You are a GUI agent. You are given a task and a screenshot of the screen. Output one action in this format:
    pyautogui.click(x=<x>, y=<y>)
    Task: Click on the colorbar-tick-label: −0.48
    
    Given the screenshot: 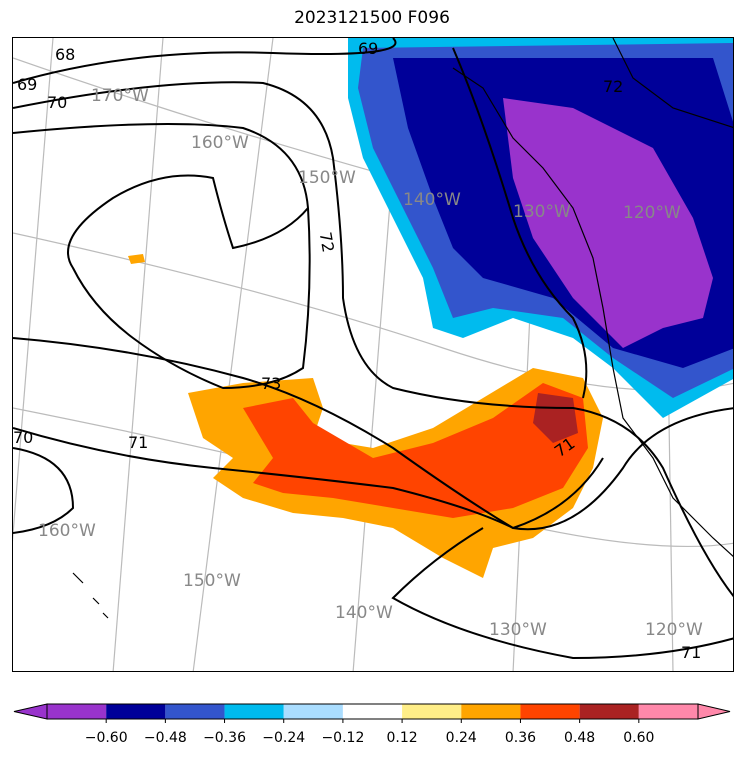 What is the action you would take?
    pyautogui.click(x=165, y=738)
    